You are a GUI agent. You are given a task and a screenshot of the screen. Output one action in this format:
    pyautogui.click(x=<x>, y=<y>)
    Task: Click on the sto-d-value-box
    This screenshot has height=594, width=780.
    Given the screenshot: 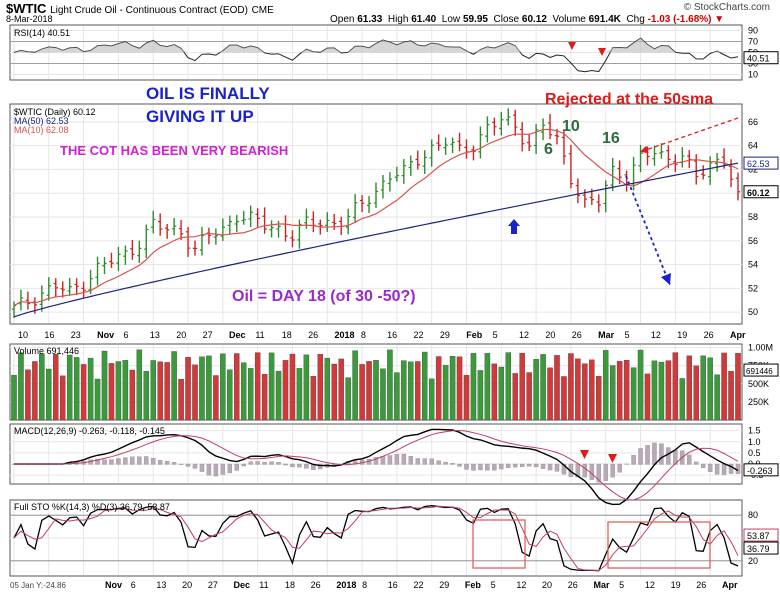 What is the action you would take?
    pyautogui.click(x=761, y=535)
    